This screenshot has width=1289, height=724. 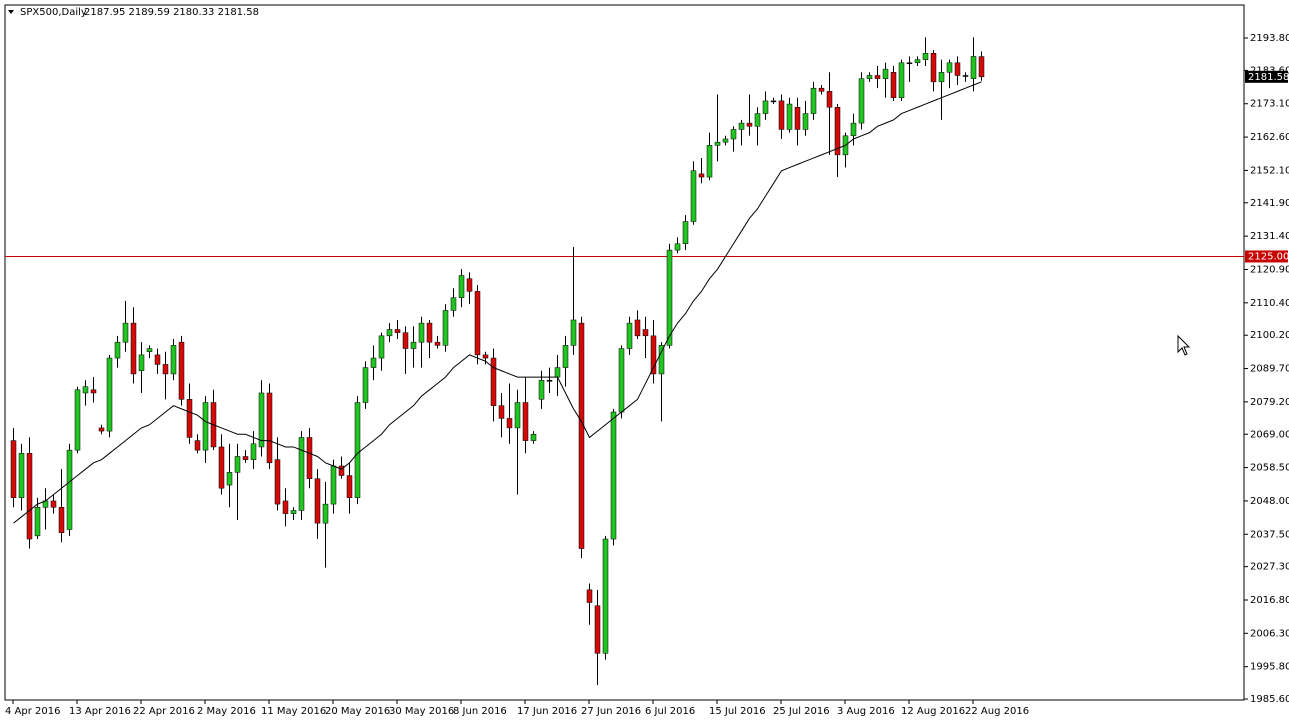 I want to click on price-label: 2181.58, so click(x=1268, y=77).